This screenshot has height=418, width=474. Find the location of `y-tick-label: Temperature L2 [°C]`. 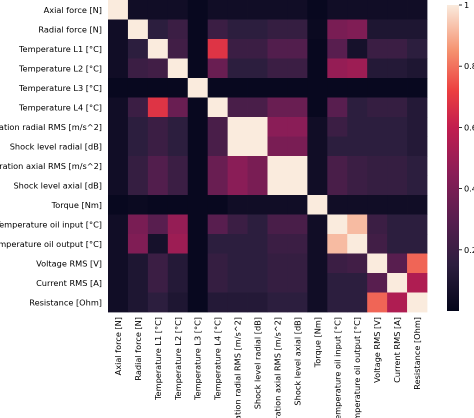

y-tick-label: Temperature L2 [°C] is located at coordinates (60, 68).